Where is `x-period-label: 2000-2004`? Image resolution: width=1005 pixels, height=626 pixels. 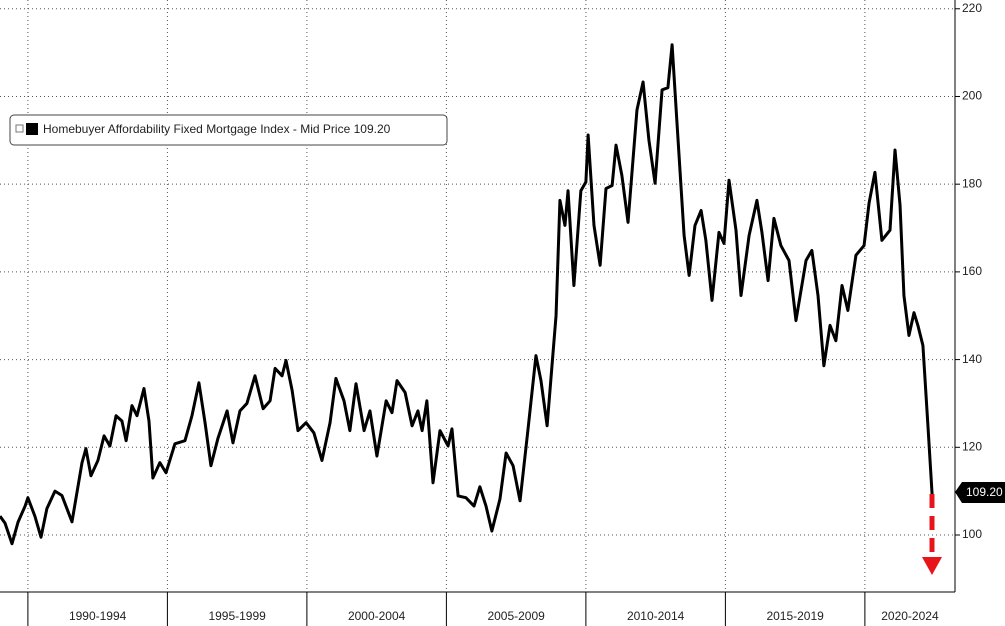 x-period-label: 2000-2004 is located at coordinates (377, 616).